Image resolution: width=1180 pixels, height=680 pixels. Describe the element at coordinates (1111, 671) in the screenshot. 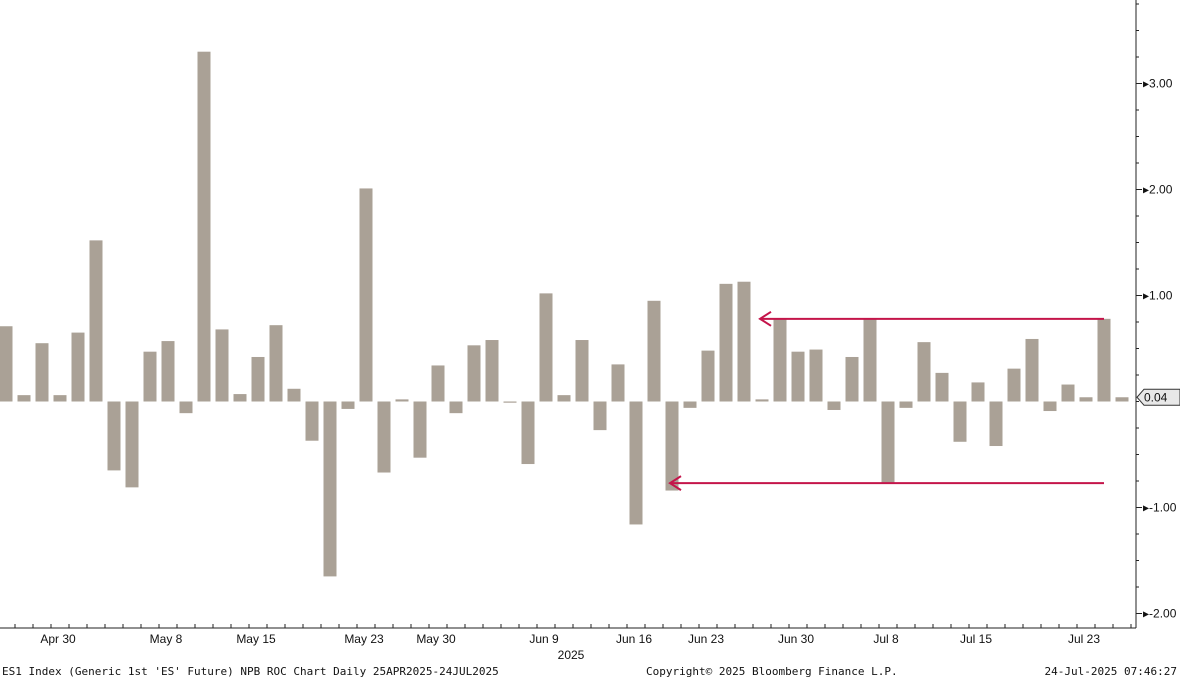

I see `footer-timestamp-text: 24-Jul-2025 07:46:27` at that location.